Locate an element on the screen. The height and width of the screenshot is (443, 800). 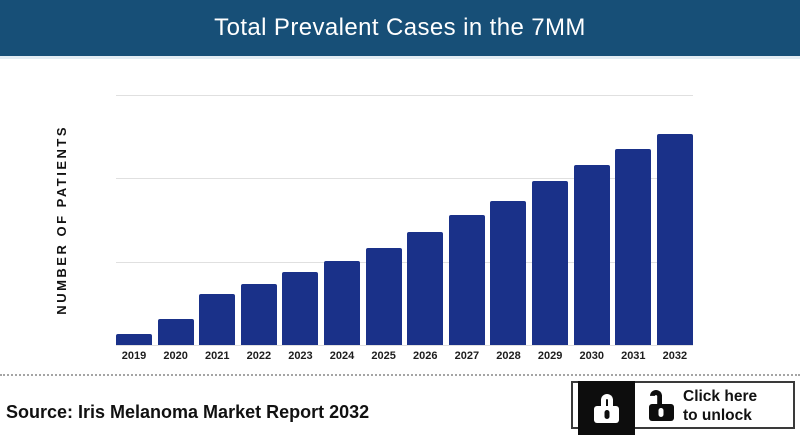
x-tick-2025: 2025 is located at coordinates (383, 356).